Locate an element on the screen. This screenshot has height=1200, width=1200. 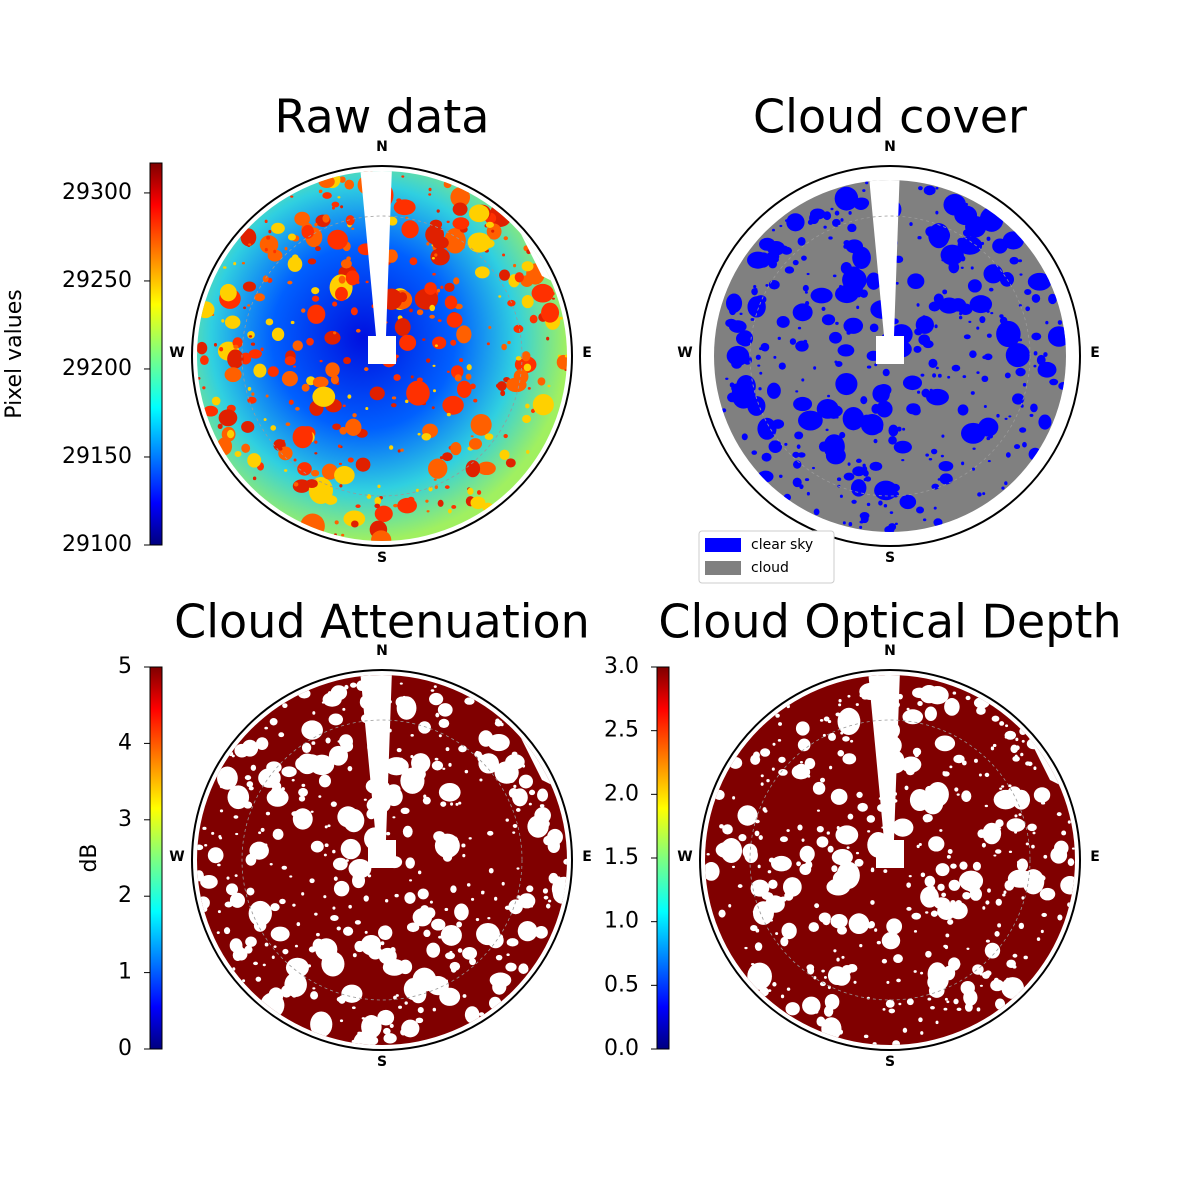
direction-west: W is located at coordinates (684, 353).